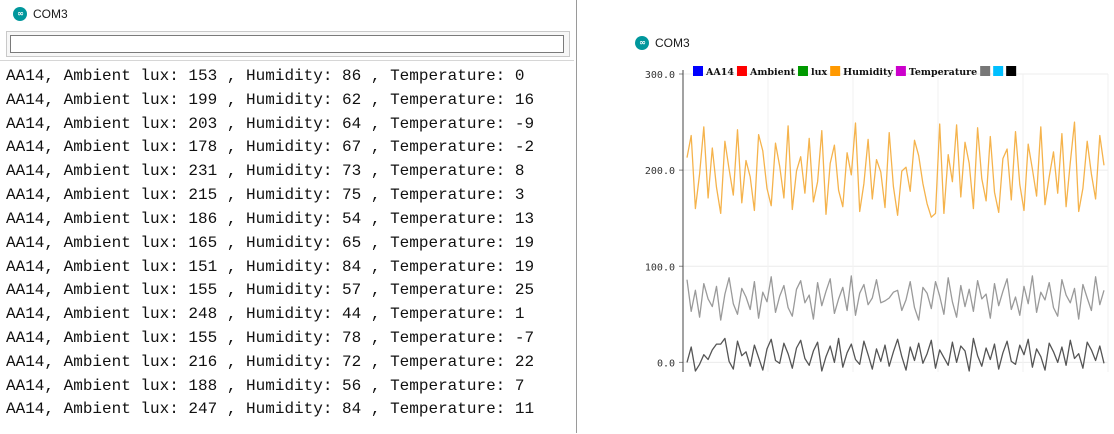 Image resolution: width=1114 pixels, height=434 pixels. I want to click on monitor-title-bar: ∞ COM3, so click(288, 14).